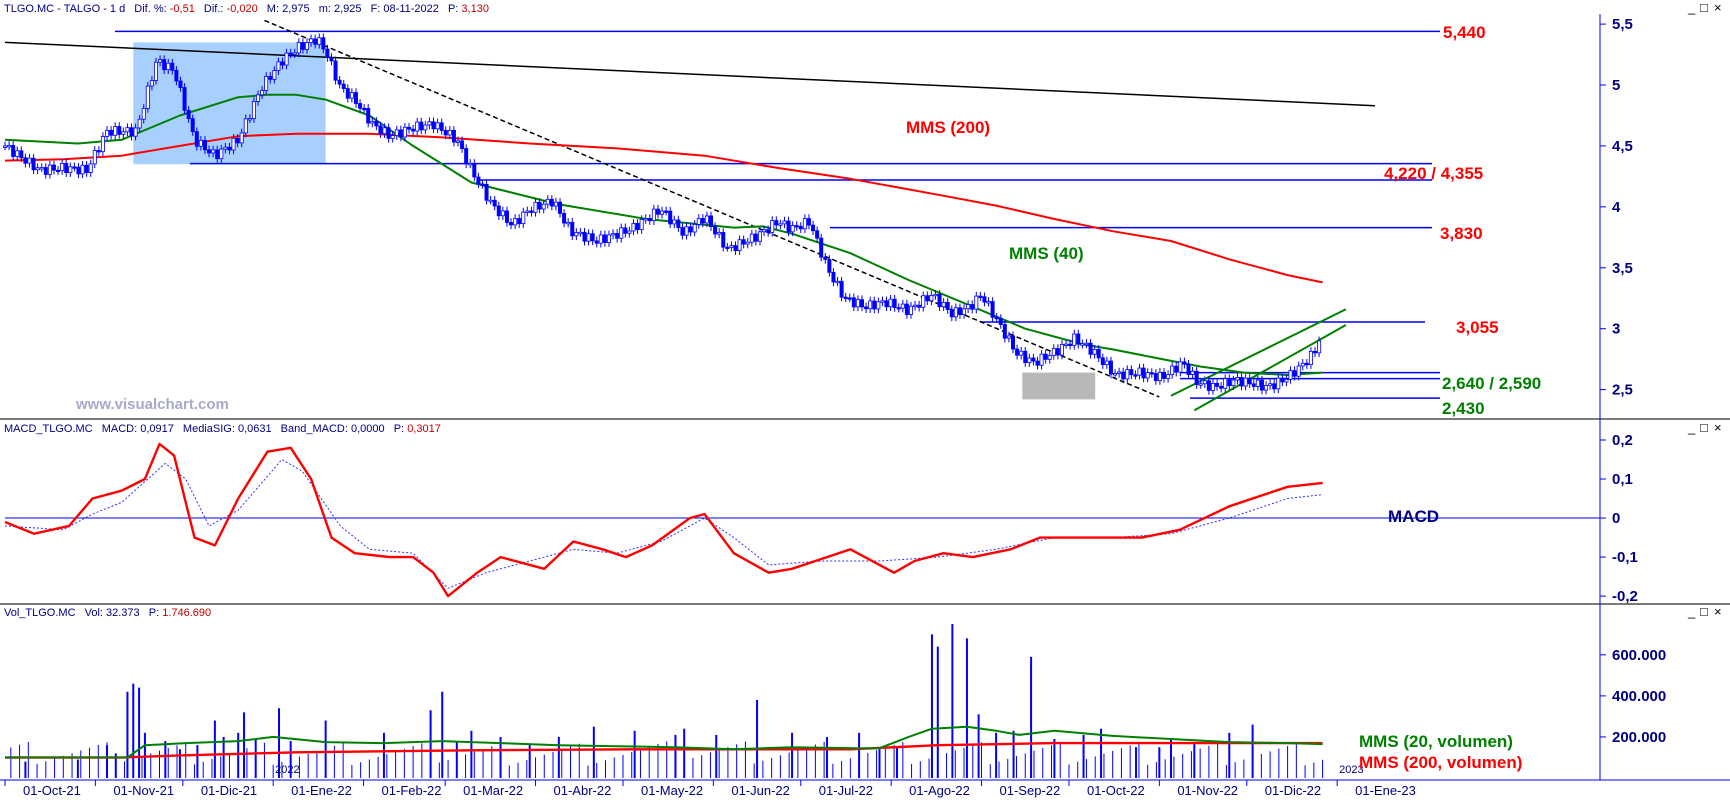 The height and width of the screenshot is (804, 1730). Describe the element at coordinates (1639, 696) in the screenshot. I see `vol-y-tick-label: 400.000` at that location.